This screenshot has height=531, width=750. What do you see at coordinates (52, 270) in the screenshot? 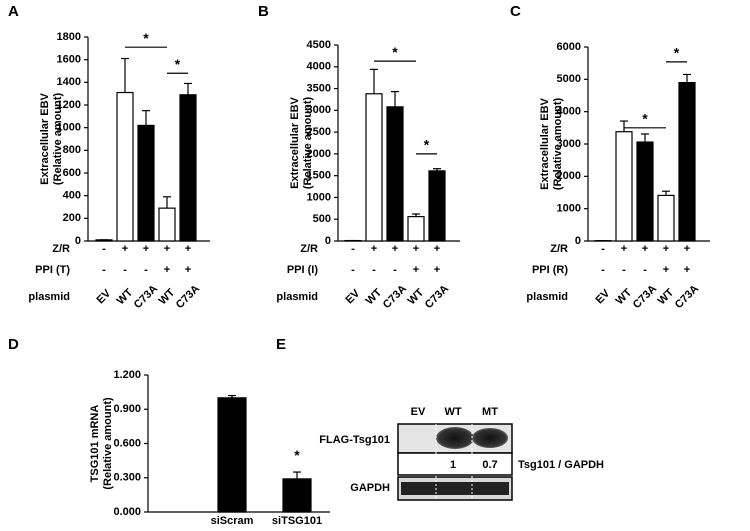
I see `row-label: PPI (T)` at bounding box center [52, 270].